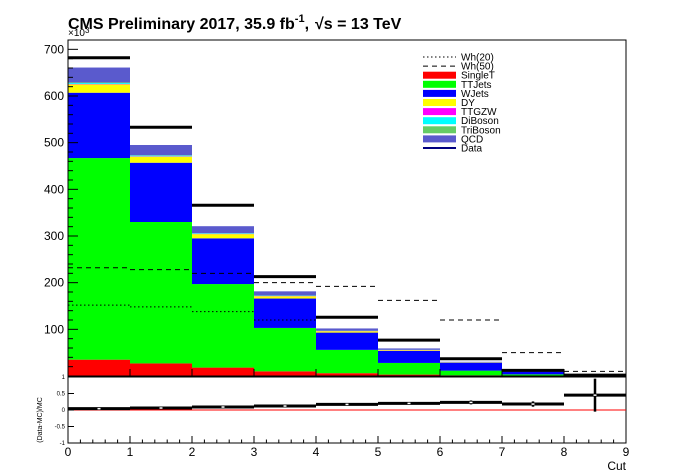  Describe the element at coordinates (477, 67) in the screenshot. I see `legend-label-wh50: Wh(50)` at that location.